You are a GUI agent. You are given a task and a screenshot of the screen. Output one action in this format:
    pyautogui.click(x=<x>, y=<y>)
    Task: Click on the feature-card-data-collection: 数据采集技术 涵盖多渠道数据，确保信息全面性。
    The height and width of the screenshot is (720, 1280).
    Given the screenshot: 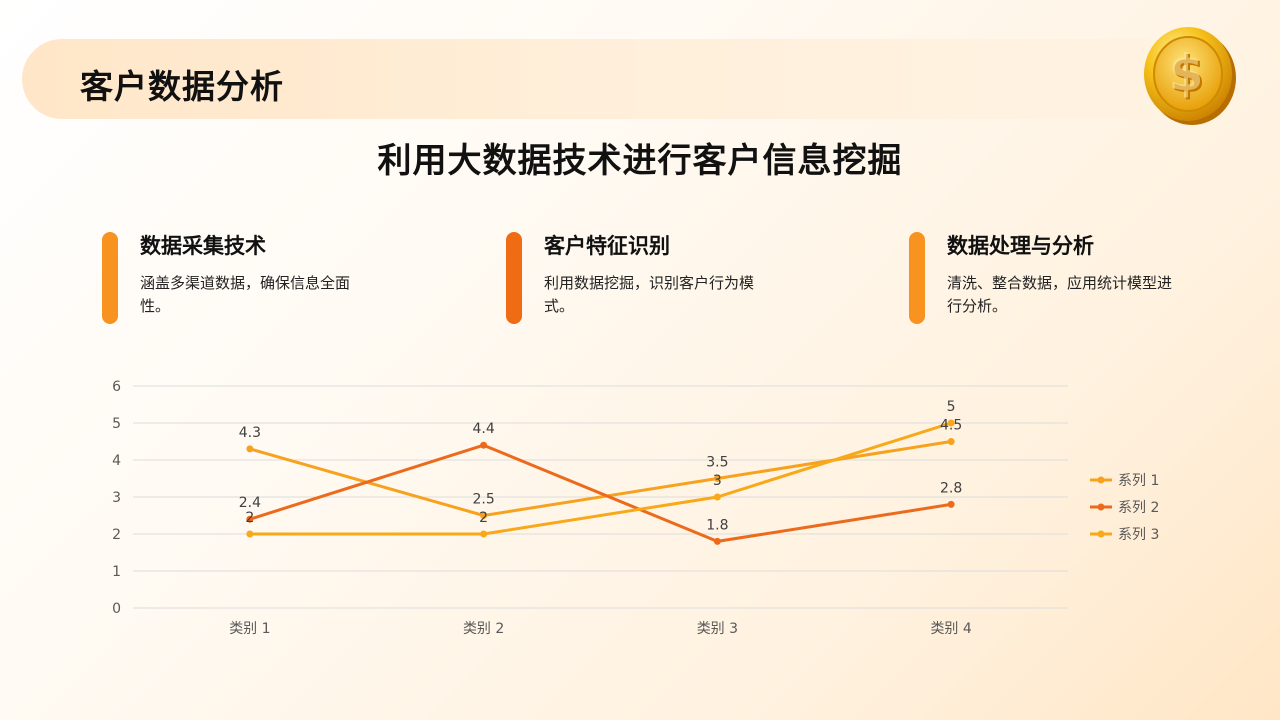 What is the action you would take?
    pyautogui.click(x=252, y=277)
    